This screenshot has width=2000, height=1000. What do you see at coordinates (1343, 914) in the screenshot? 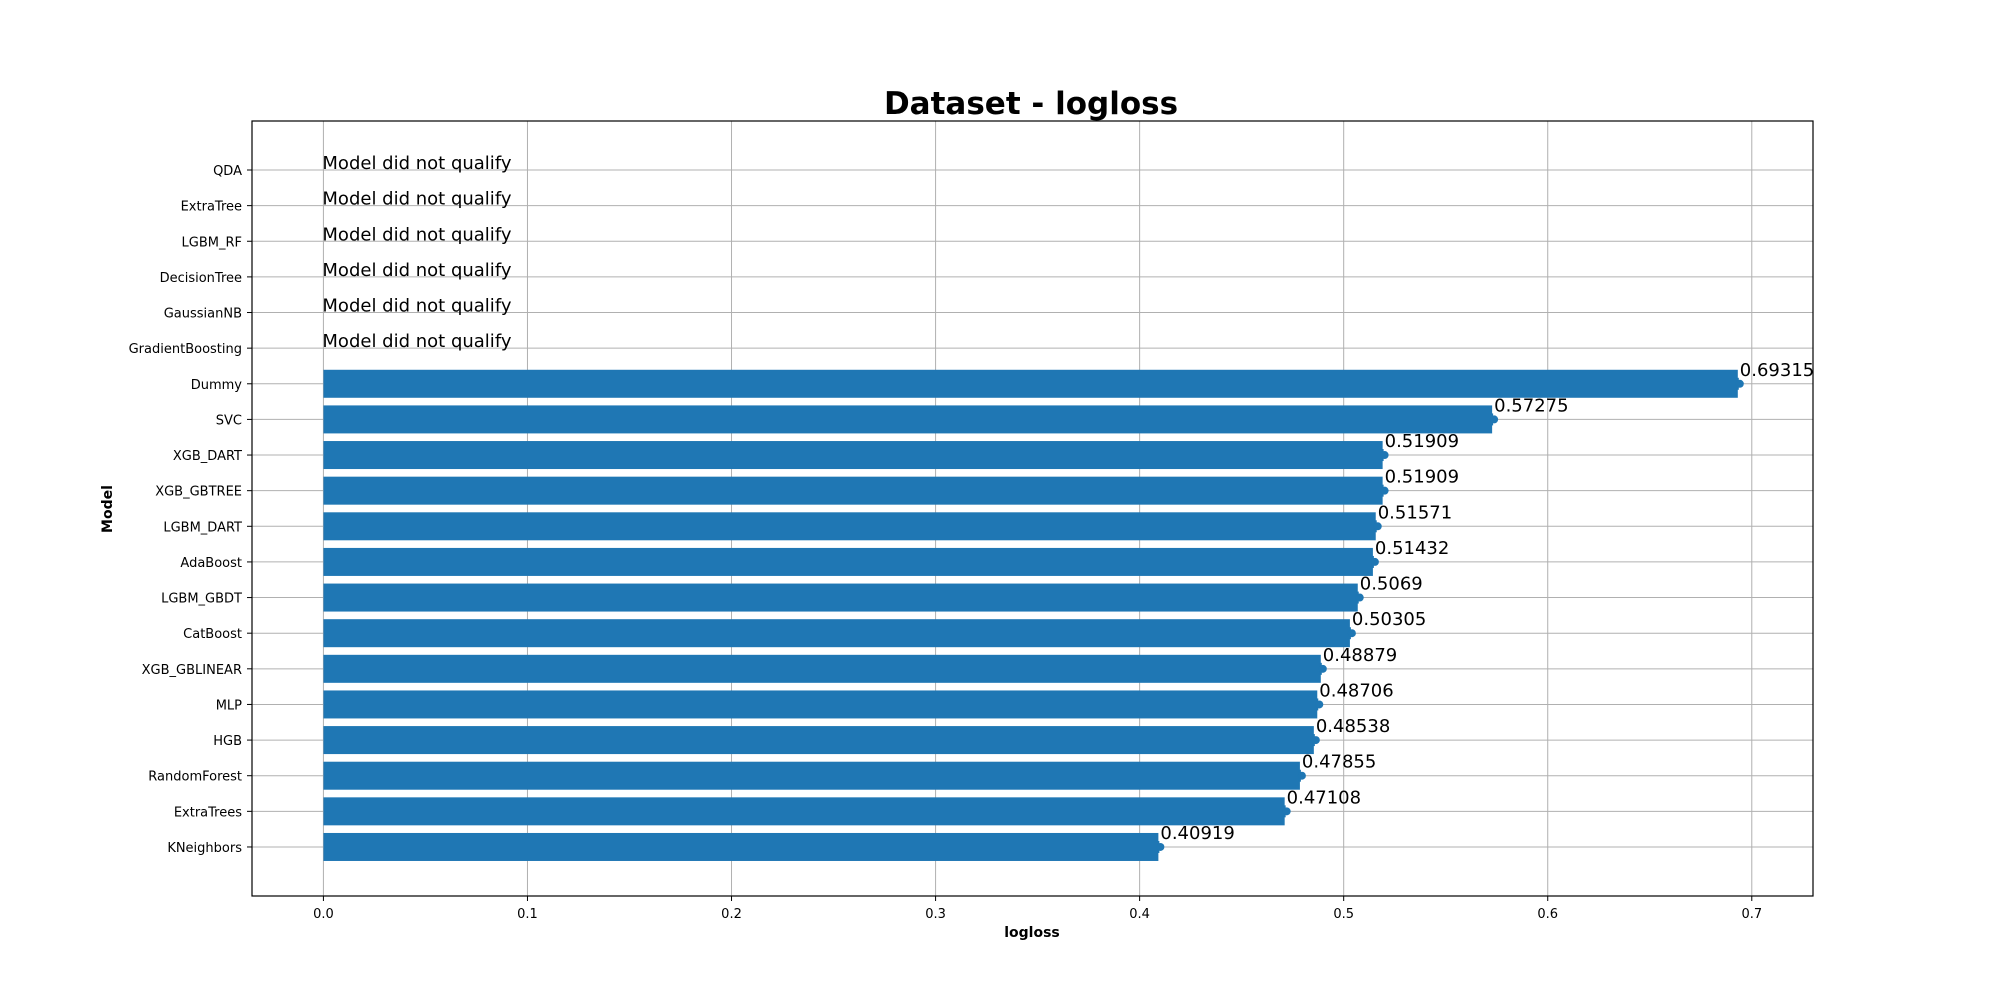
I see `x-tick-label: 0.5` at bounding box center [1343, 914].